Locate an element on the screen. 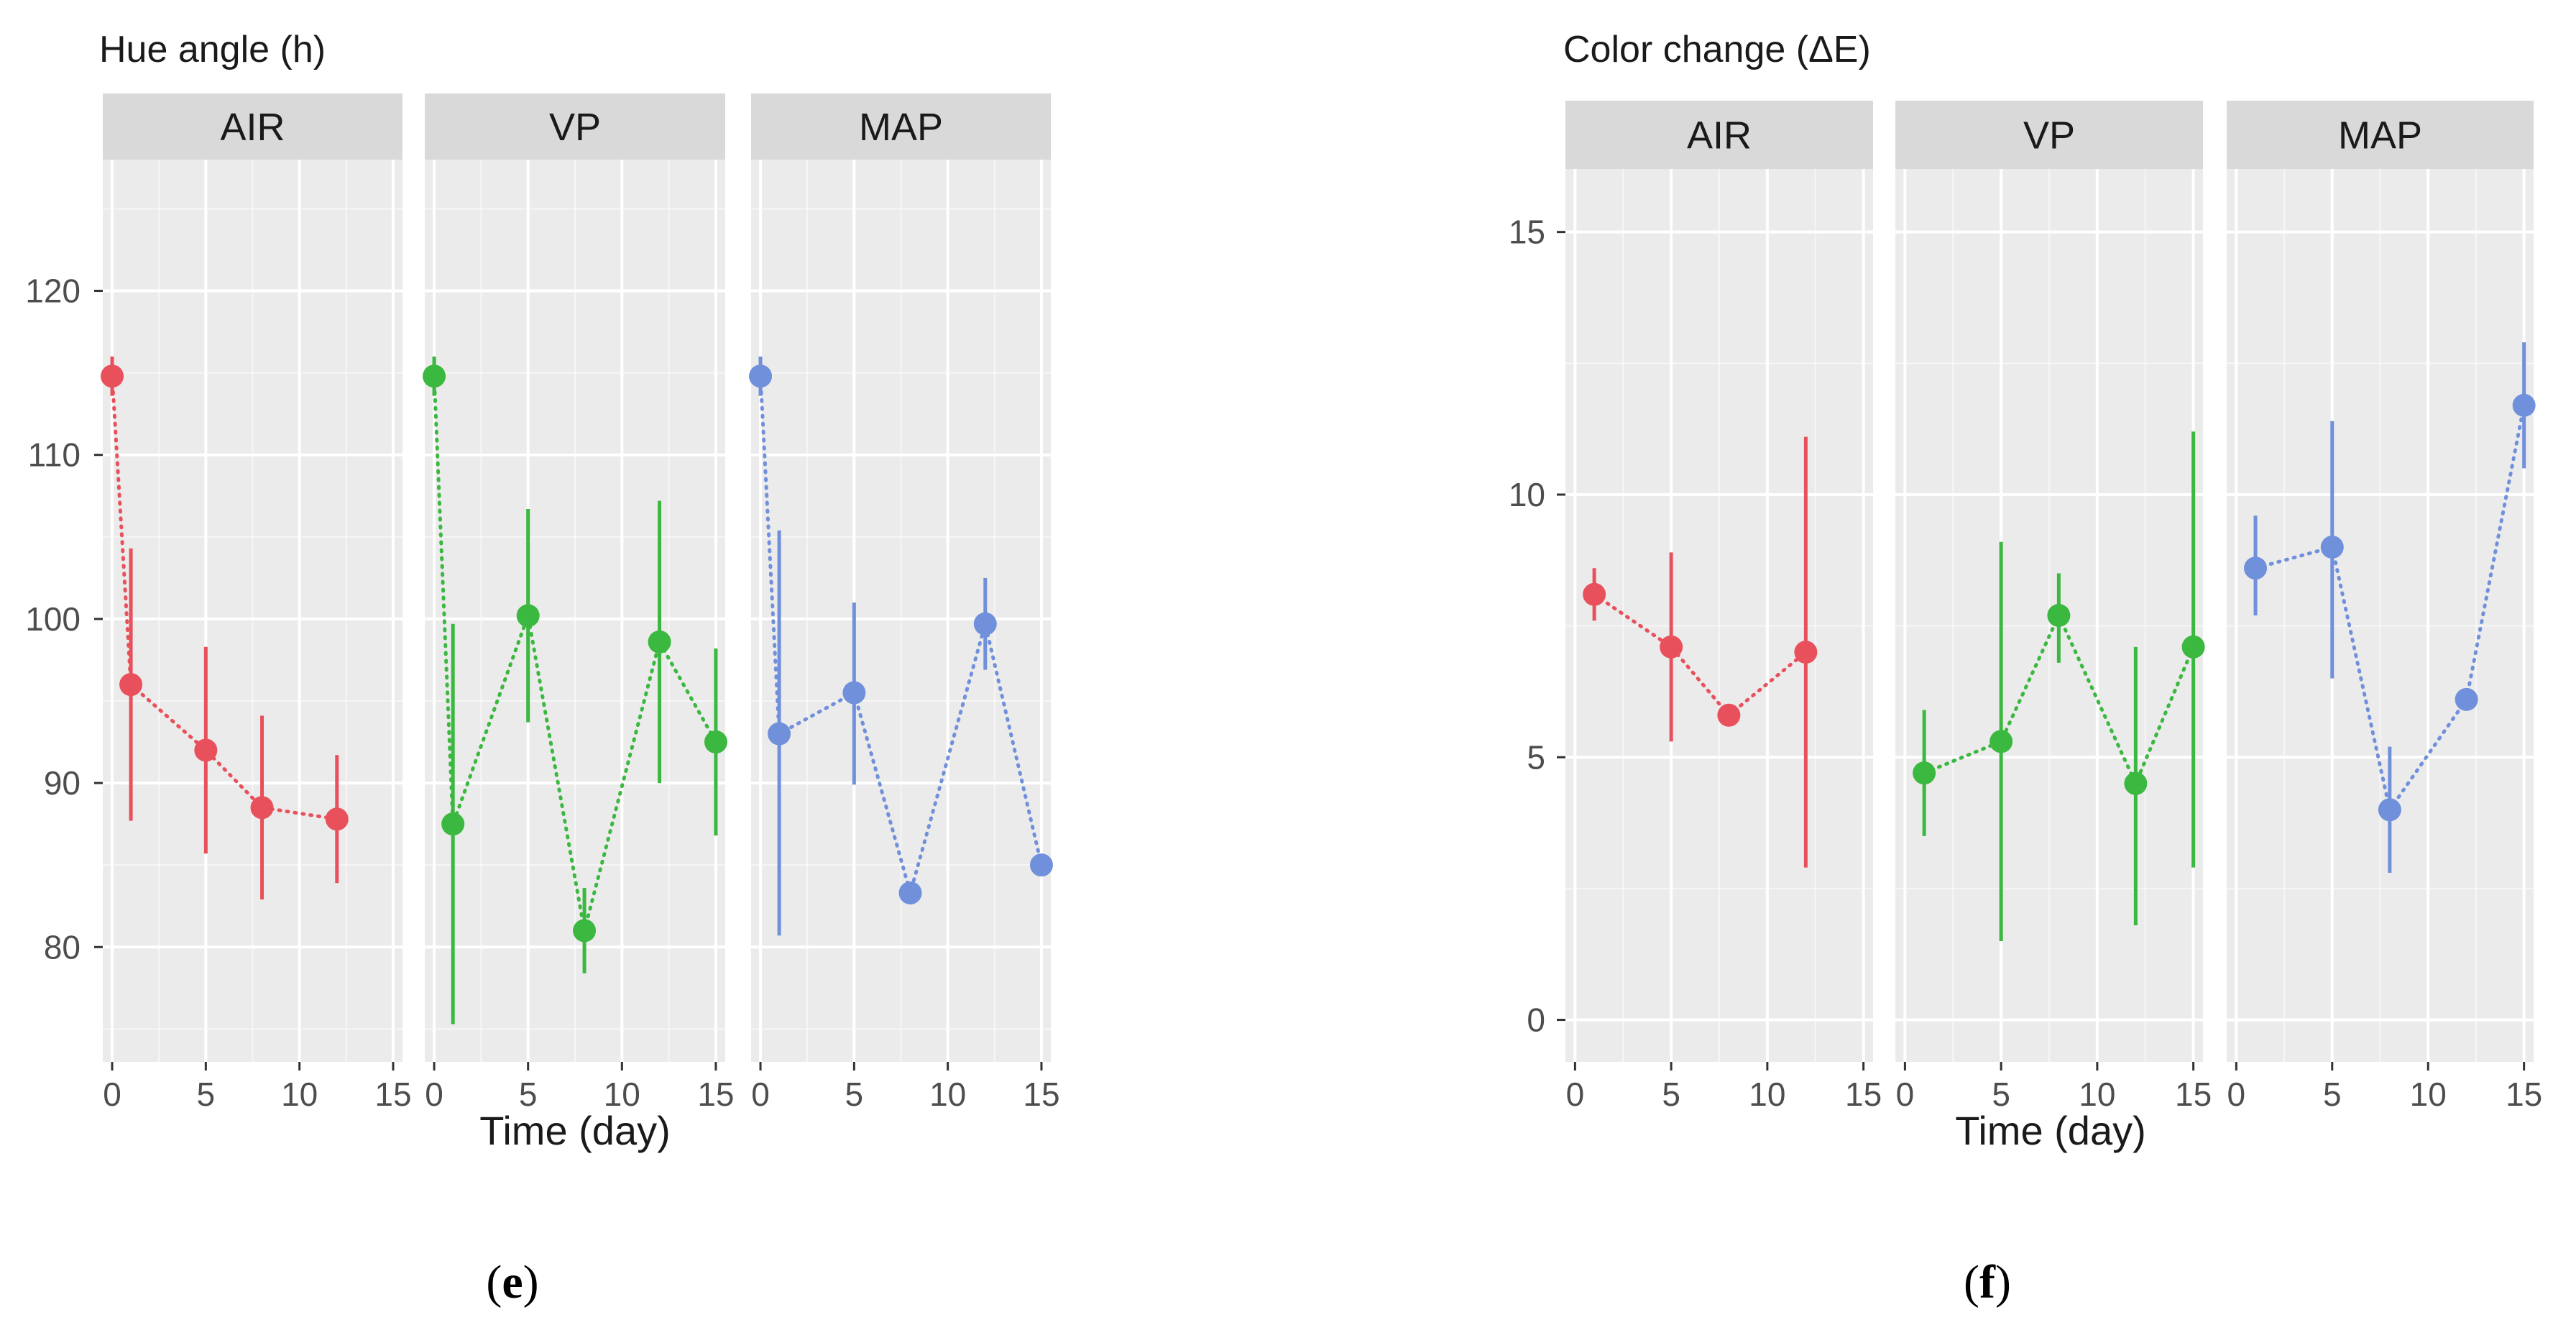 Image resolution: width=2576 pixels, height=1343 pixels. y-tick-label: 10 is located at coordinates (1527, 494).